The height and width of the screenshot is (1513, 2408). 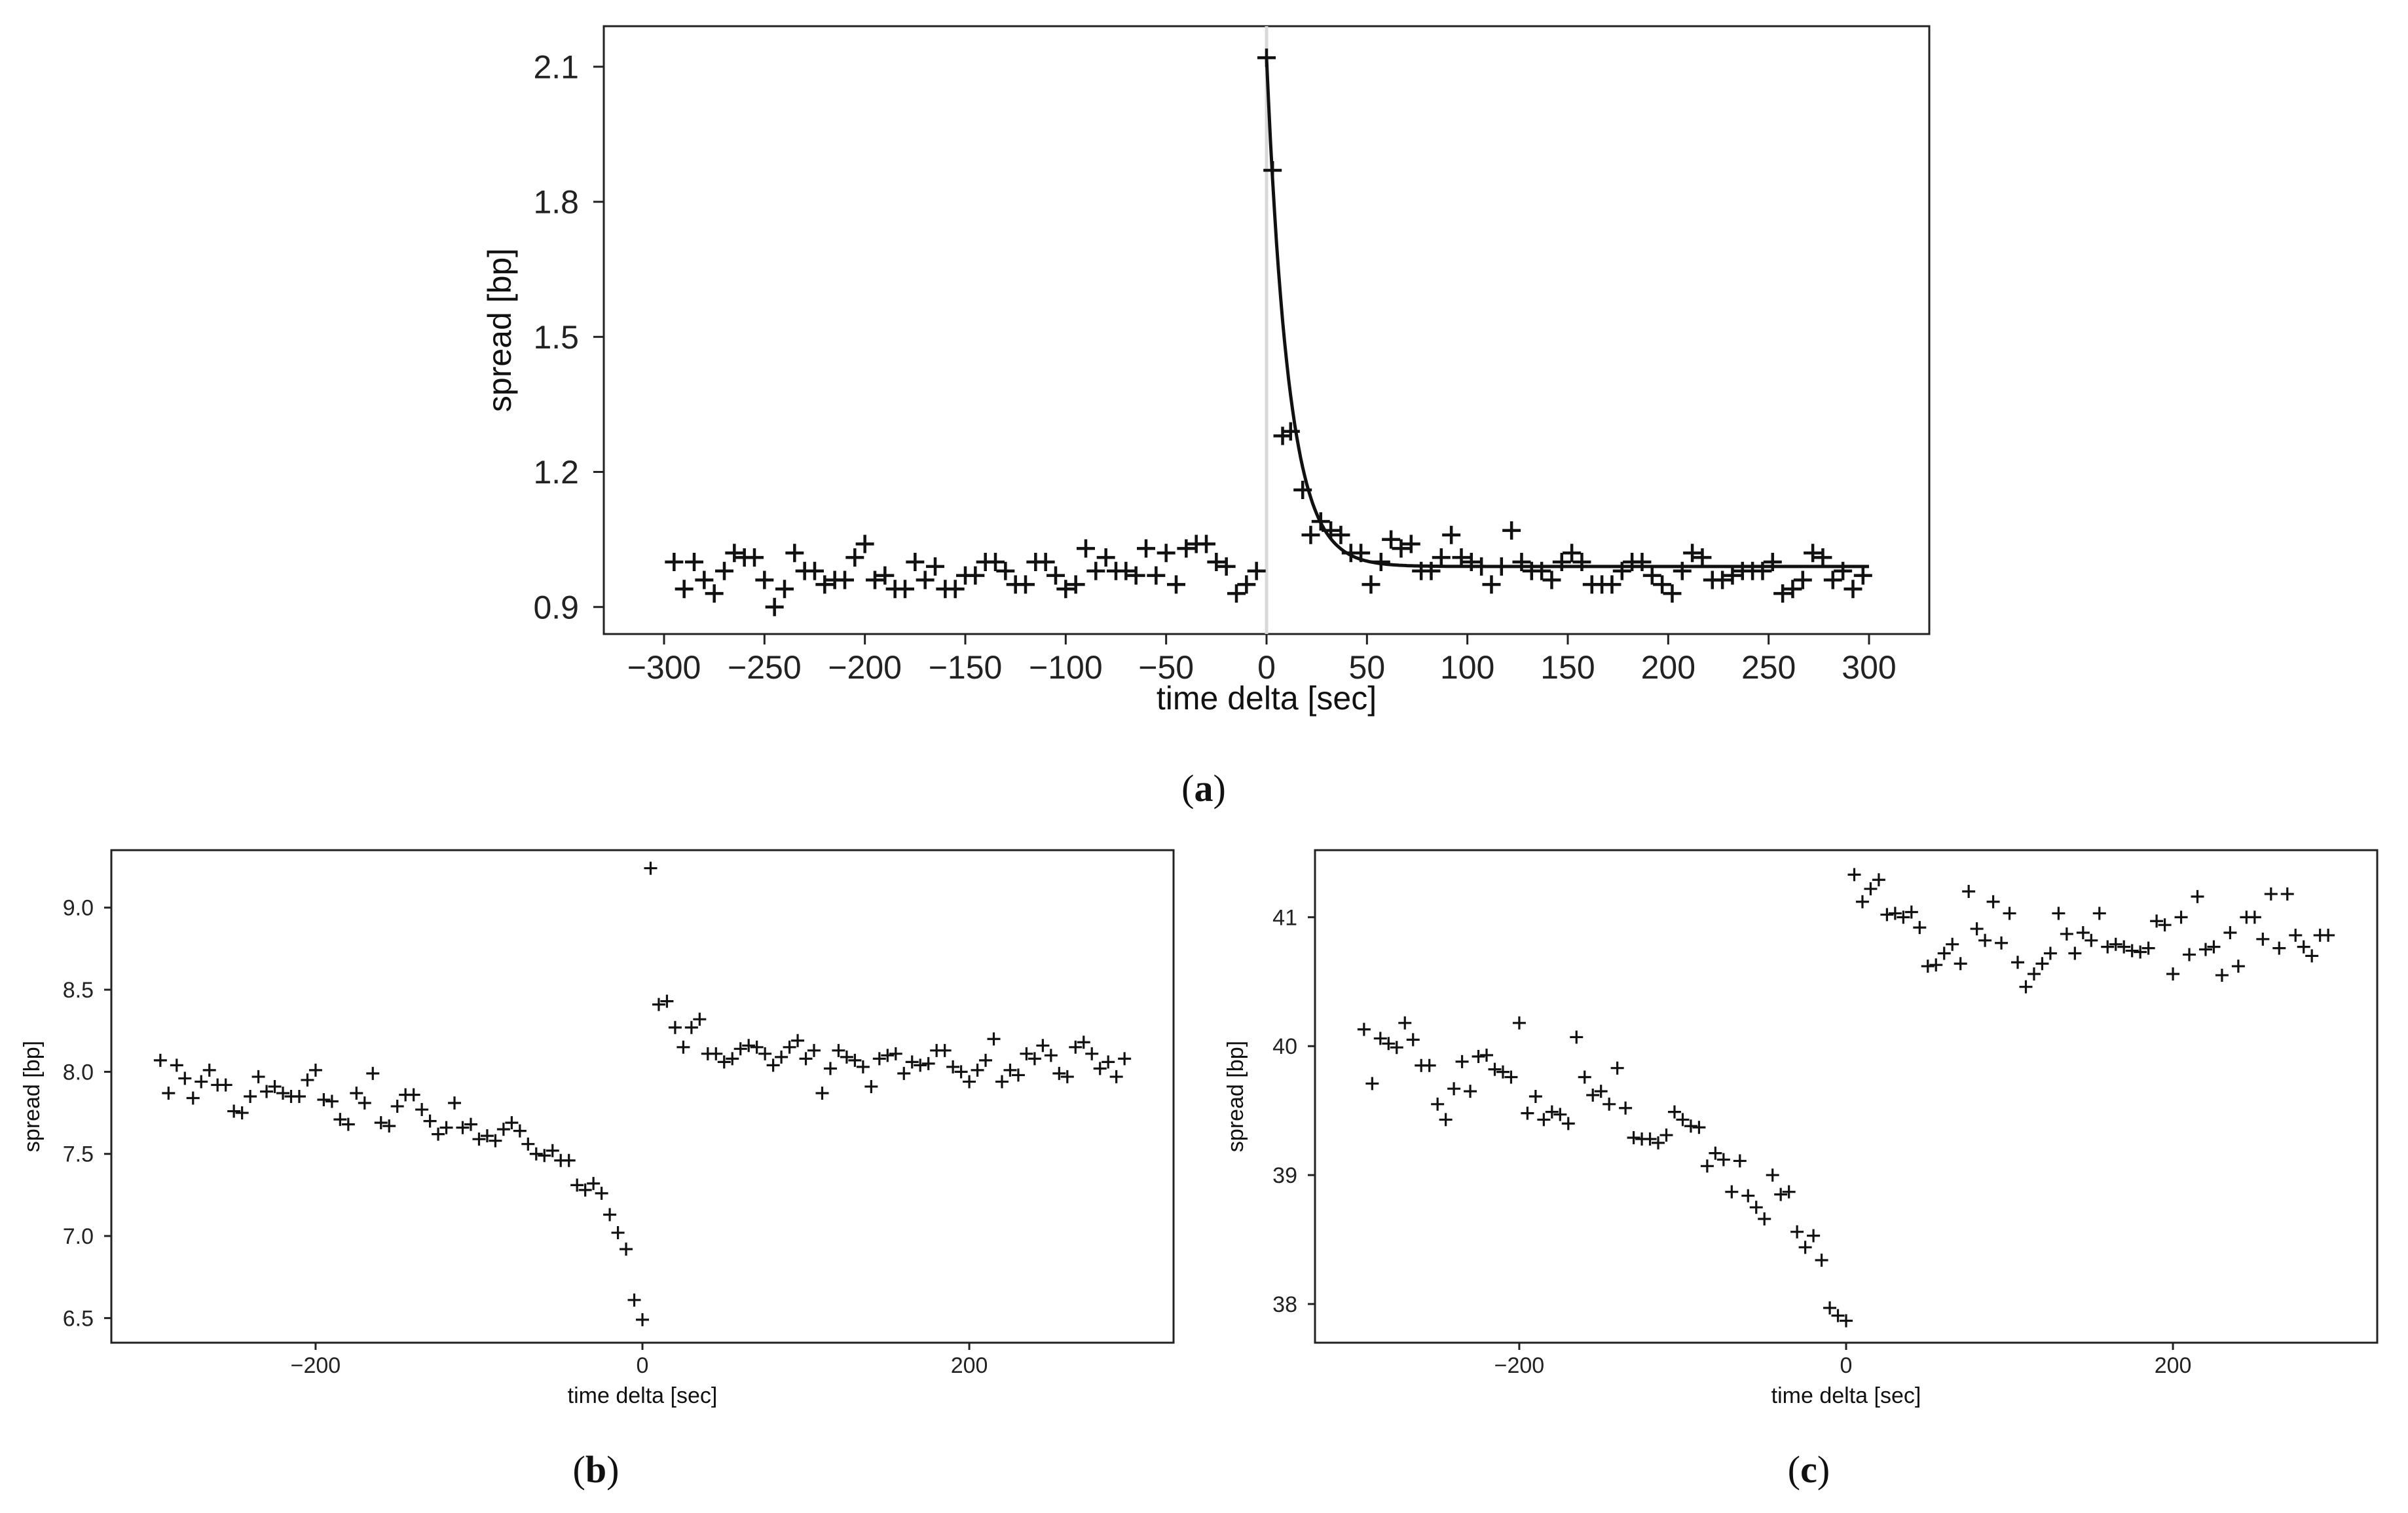 What do you see at coordinates (596, 1470) in the screenshot?
I see `caption-b: (b)` at bounding box center [596, 1470].